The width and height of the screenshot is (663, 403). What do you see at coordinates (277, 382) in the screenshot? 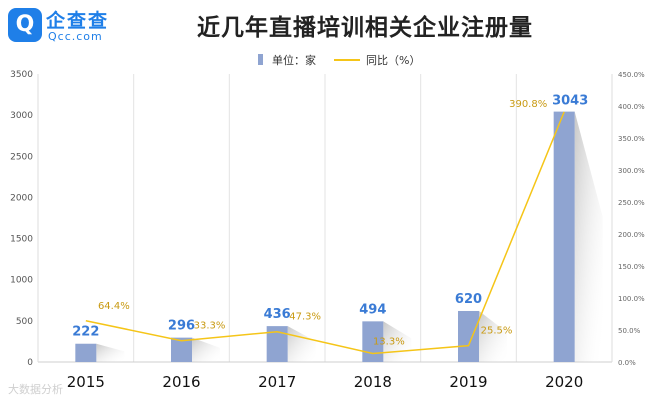
I see `x-category-label: 2017` at bounding box center [277, 382].